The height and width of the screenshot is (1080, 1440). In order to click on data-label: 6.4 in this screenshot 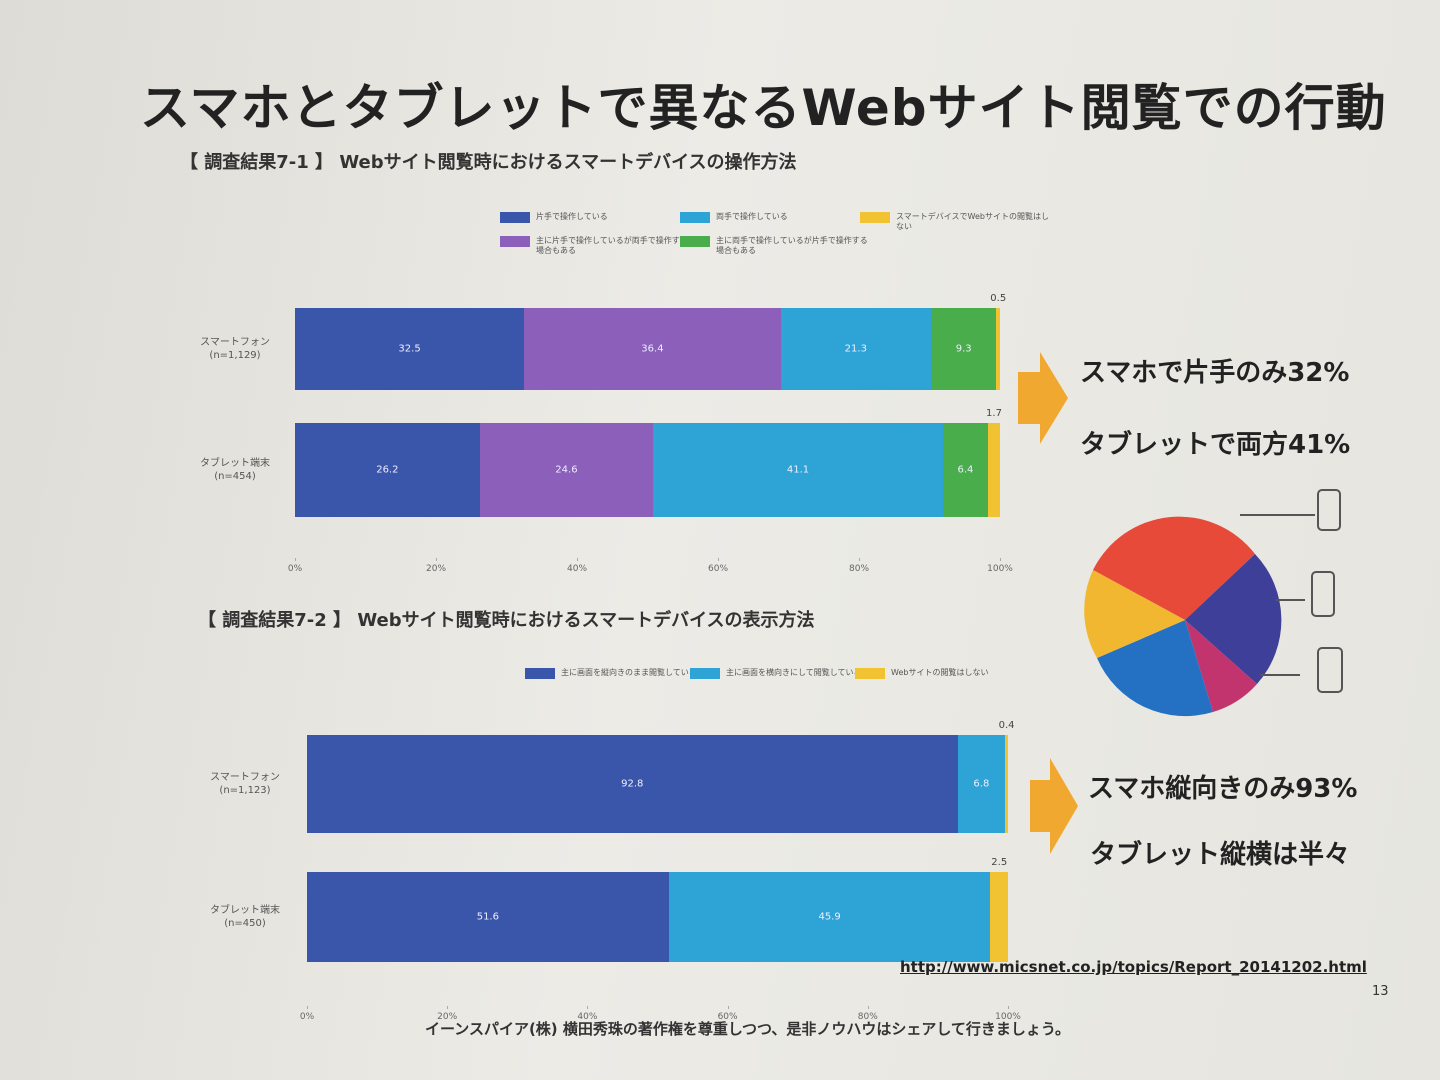, I will do `click(965, 470)`.